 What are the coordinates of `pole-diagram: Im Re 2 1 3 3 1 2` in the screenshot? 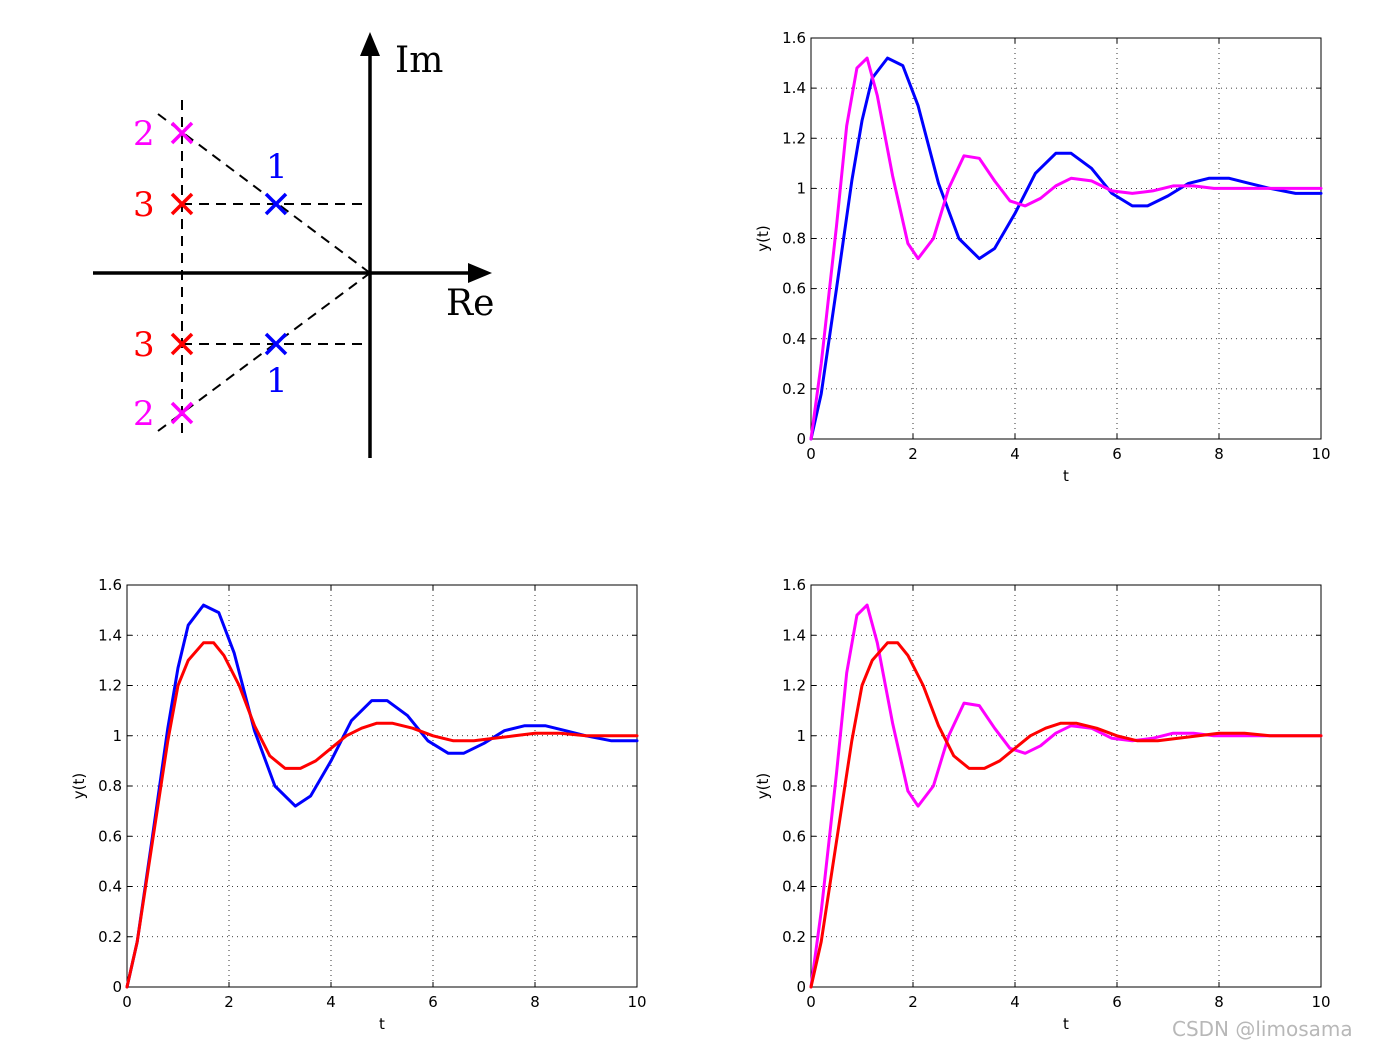 It's located at (293, 245).